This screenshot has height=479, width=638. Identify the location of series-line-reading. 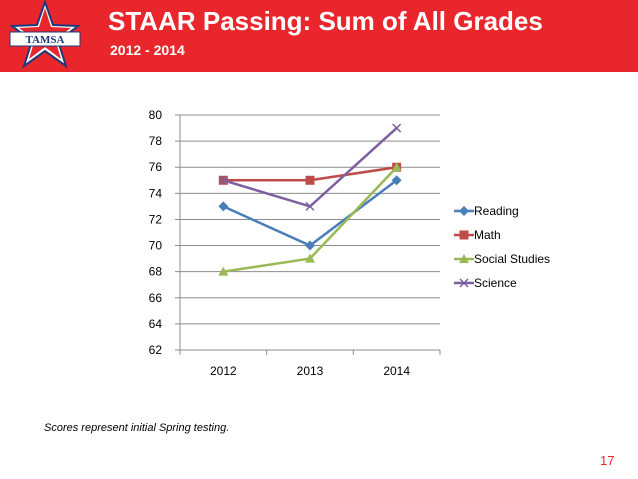
(310, 213).